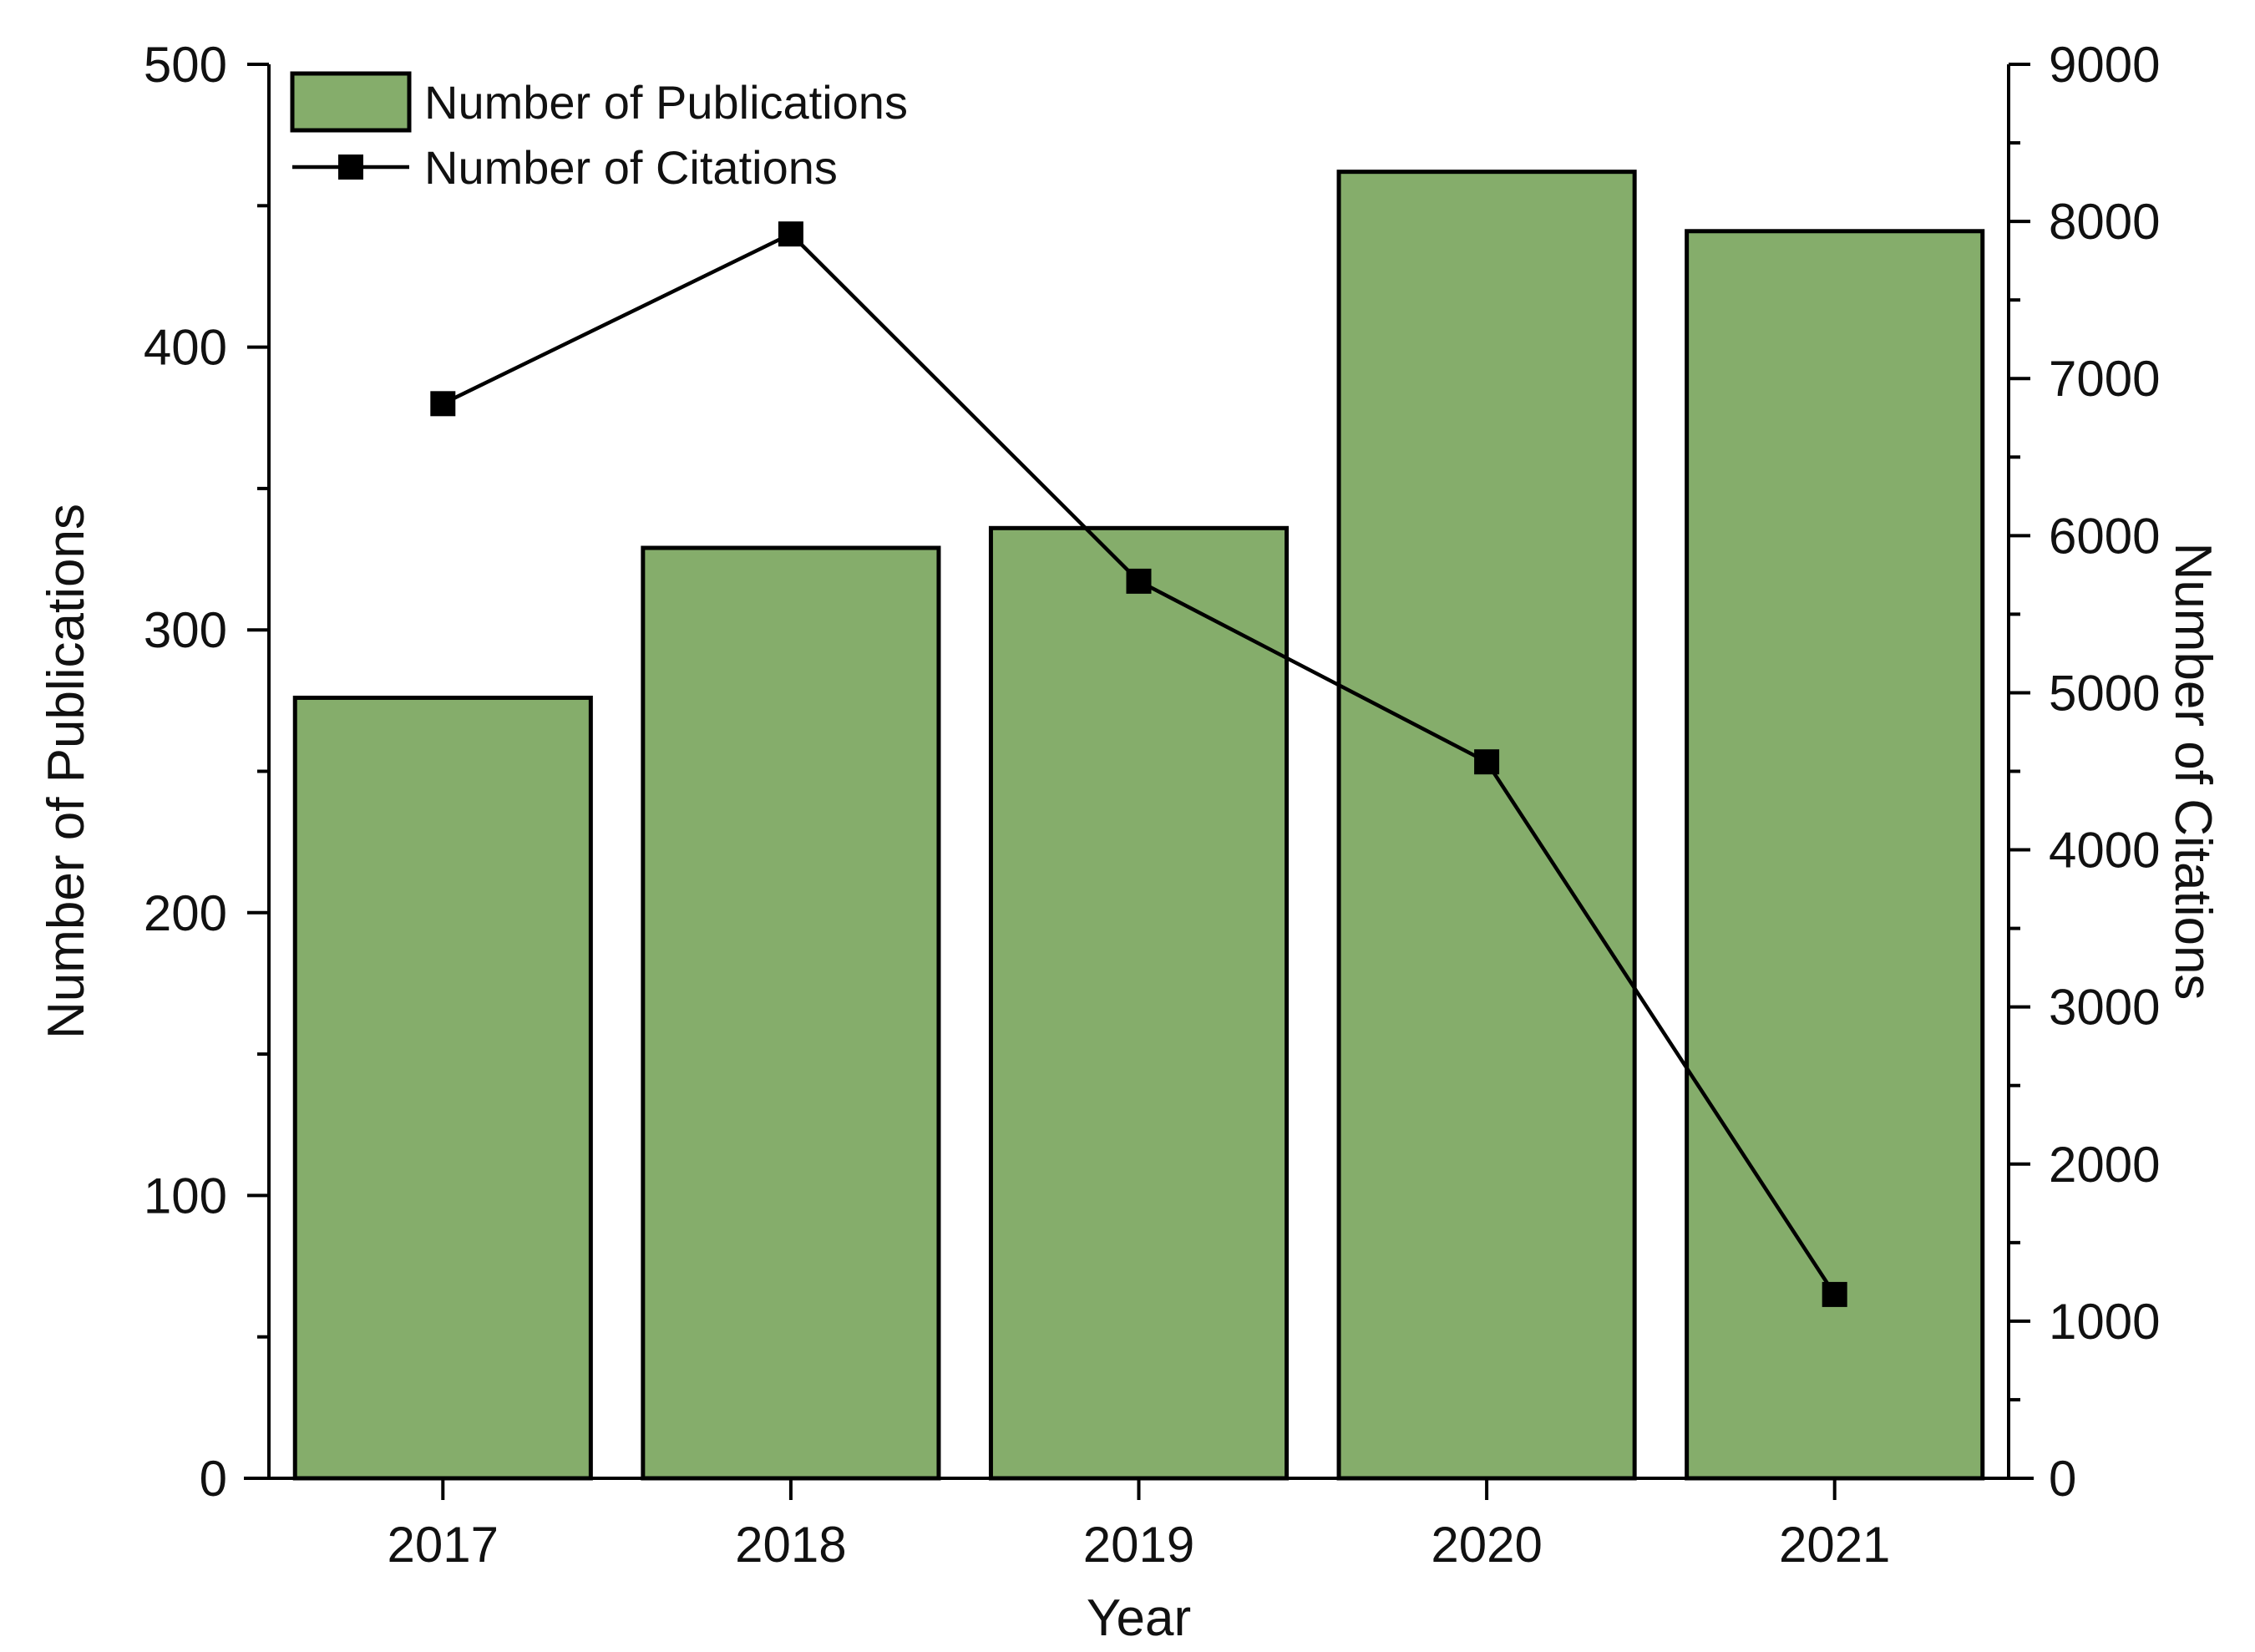 Image resolution: width=2255 pixels, height=1652 pixels. Describe the element at coordinates (1486, 1545) in the screenshot. I see `x-tick-label-2020: 2020` at that location.